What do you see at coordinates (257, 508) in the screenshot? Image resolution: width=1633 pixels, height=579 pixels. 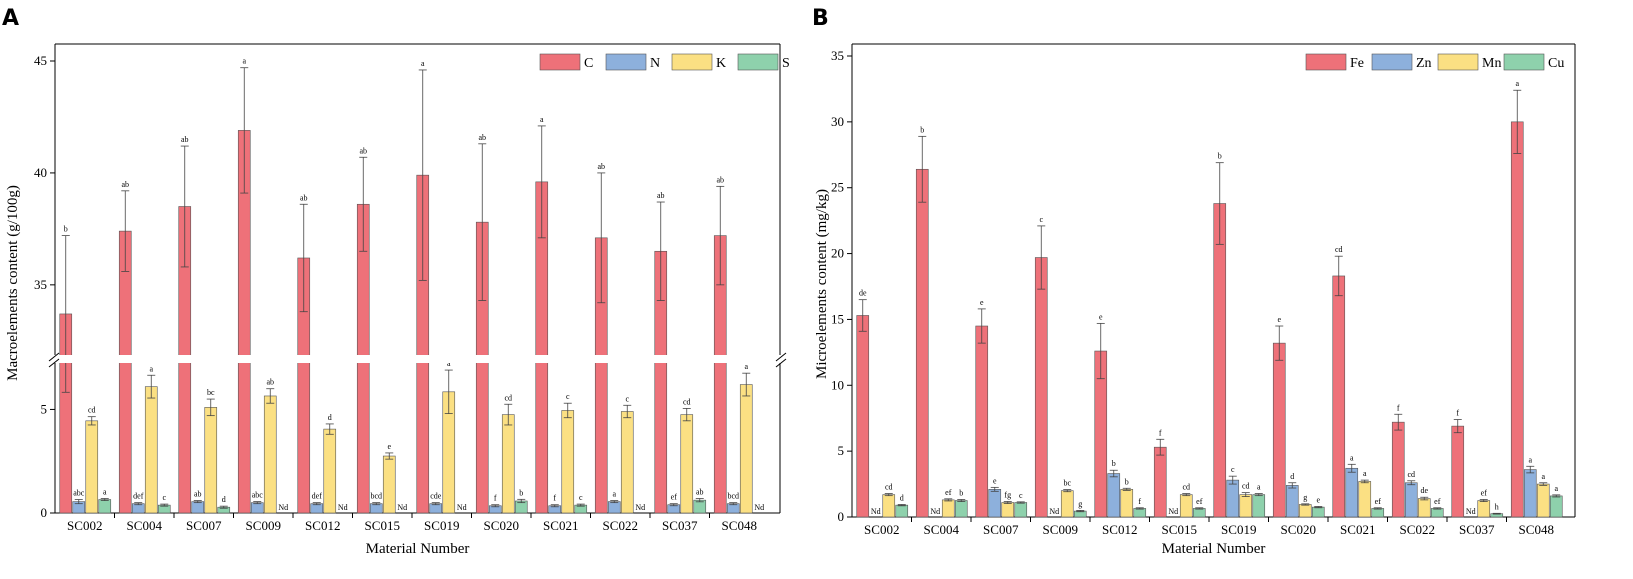 I see `bar-N-SC009` at bounding box center [257, 508].